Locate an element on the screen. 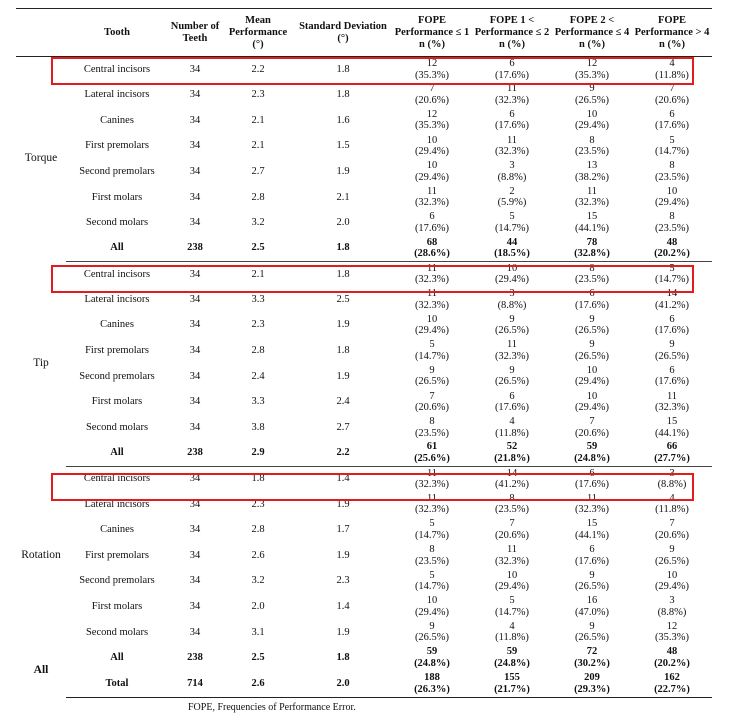 The image size is (732, 715). number-of-teeth-cell: 238 is located at coordinates (195, 248).